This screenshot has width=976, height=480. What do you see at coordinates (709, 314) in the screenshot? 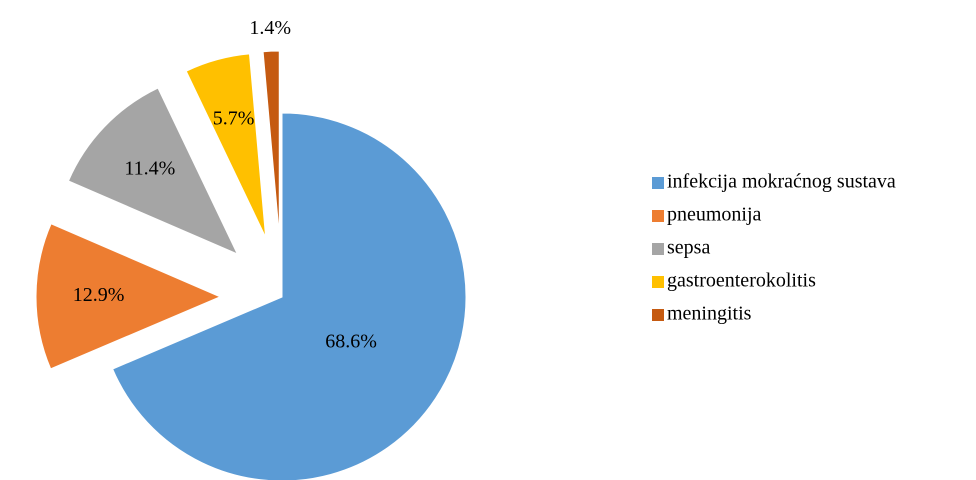
I see `legend-label: meningitis` at bounding box center [709, 314].